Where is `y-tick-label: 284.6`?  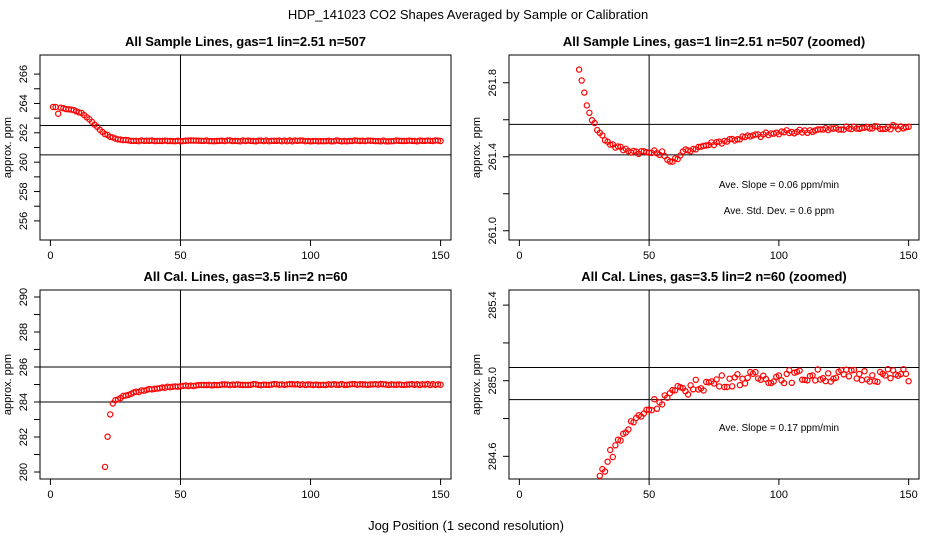
y-tick-label: 284.6 is located at coordinates (493, 457).